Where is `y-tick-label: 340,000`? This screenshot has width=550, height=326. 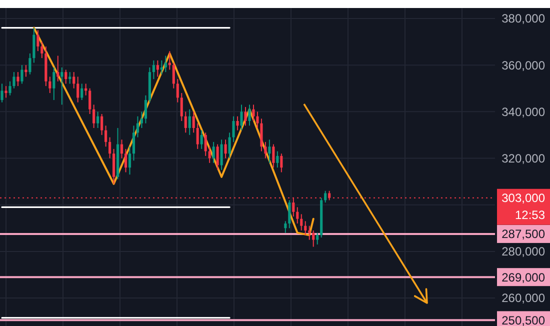
y-tick-label: 340,000 is located at coordinates (524, 111).